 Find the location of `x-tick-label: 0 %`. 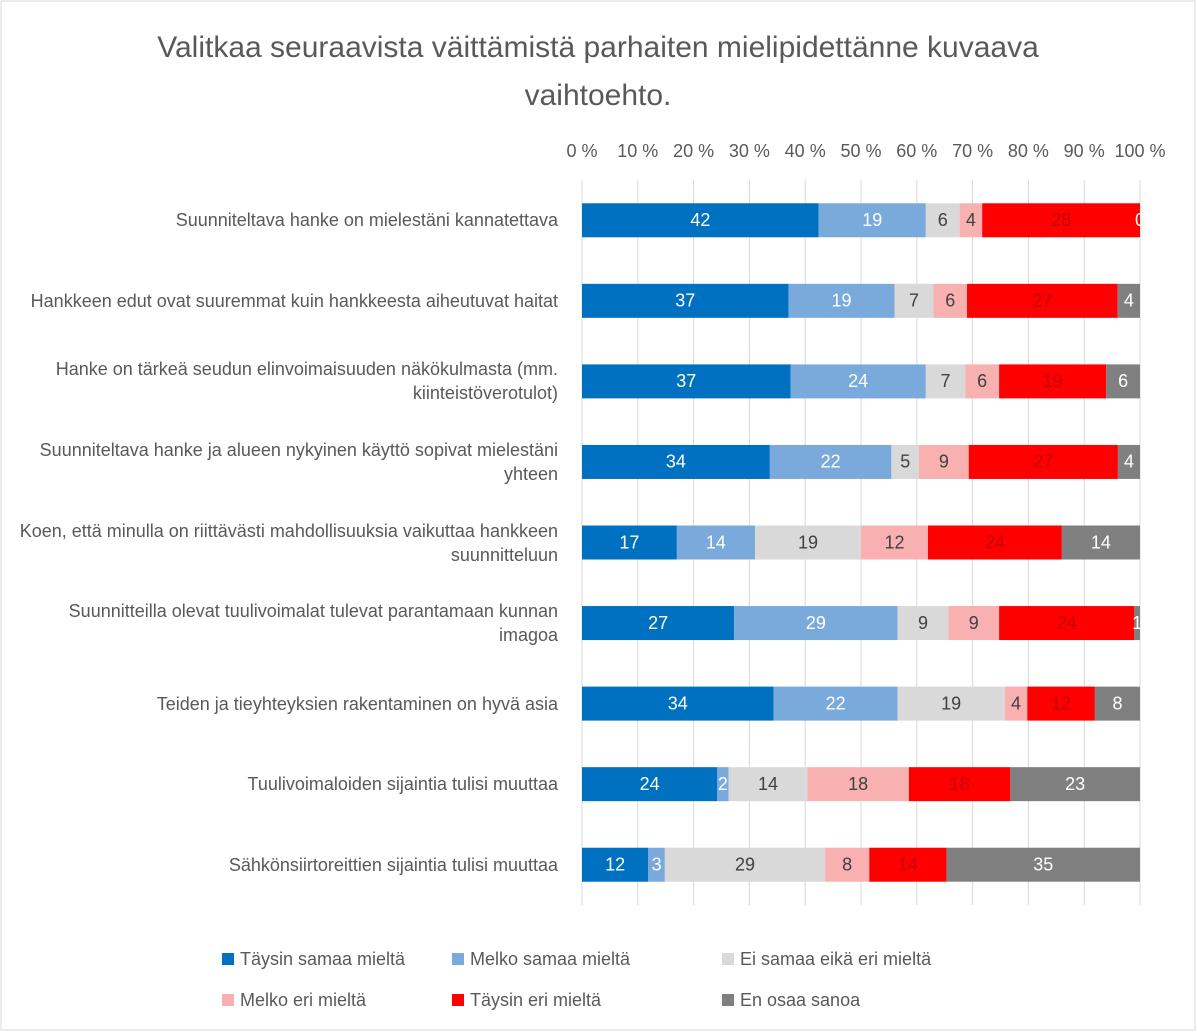

x-tick-label: 0 % is located at coordinates (581, 151).